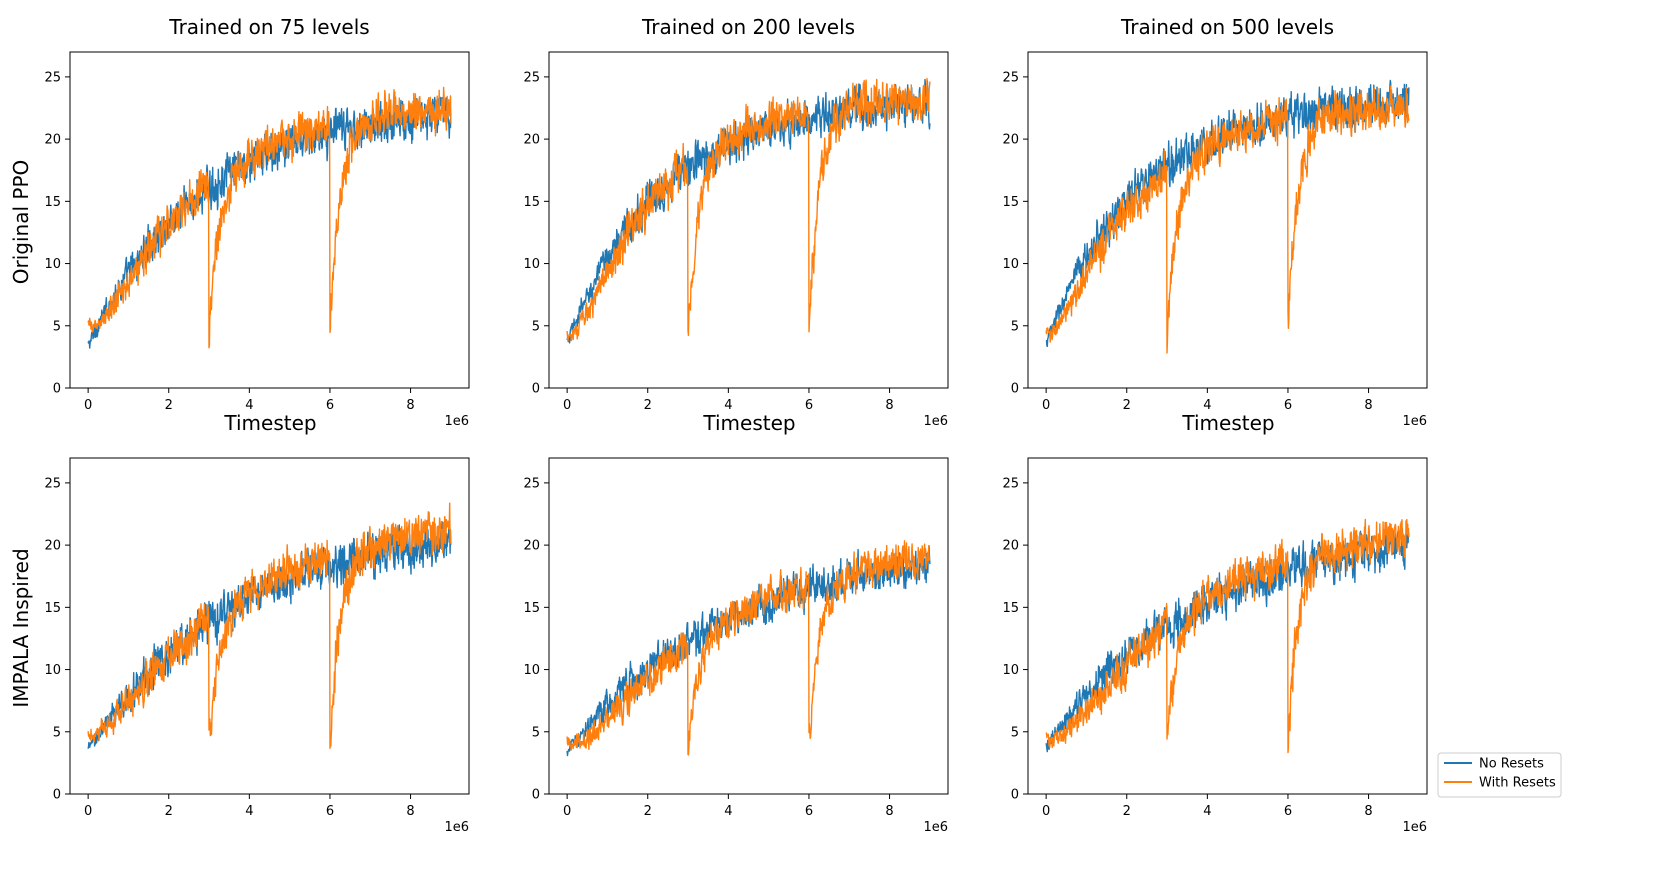  Describe the element at coordinates (1511, 764) in the screenshot. I see `legend-label-no-resets: No Resets` at that location.